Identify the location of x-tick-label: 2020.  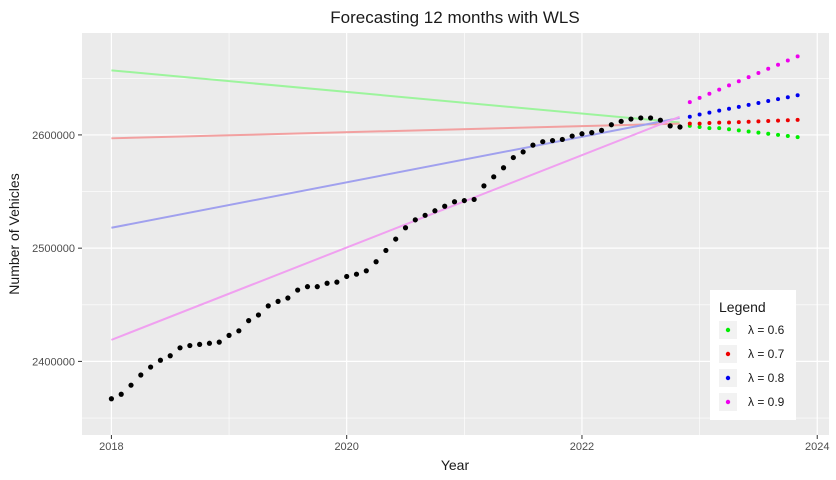
(346, 447).